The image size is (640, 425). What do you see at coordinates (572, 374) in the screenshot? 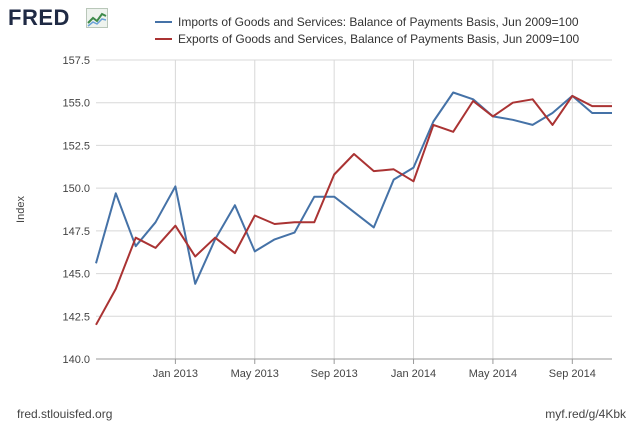
I see `x-tick-label: Sep 2014` at bounding box center [572, 374].